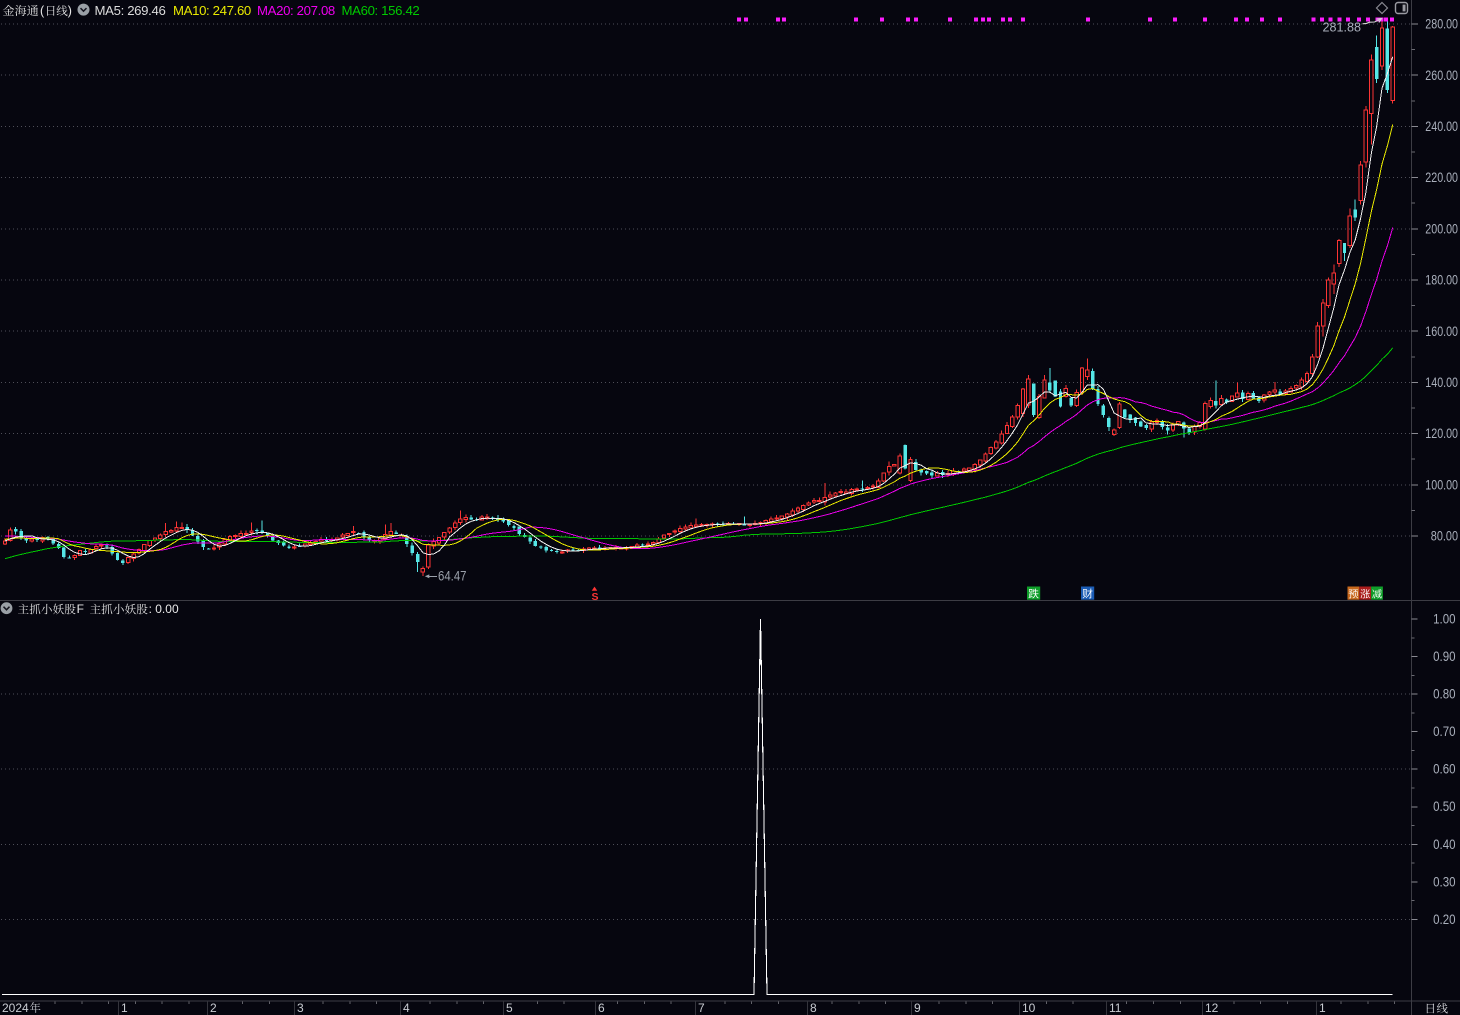  Describe the element at coordinates (1441, 24) in the screenshot. I see `svg-text: 280.00` at that location.